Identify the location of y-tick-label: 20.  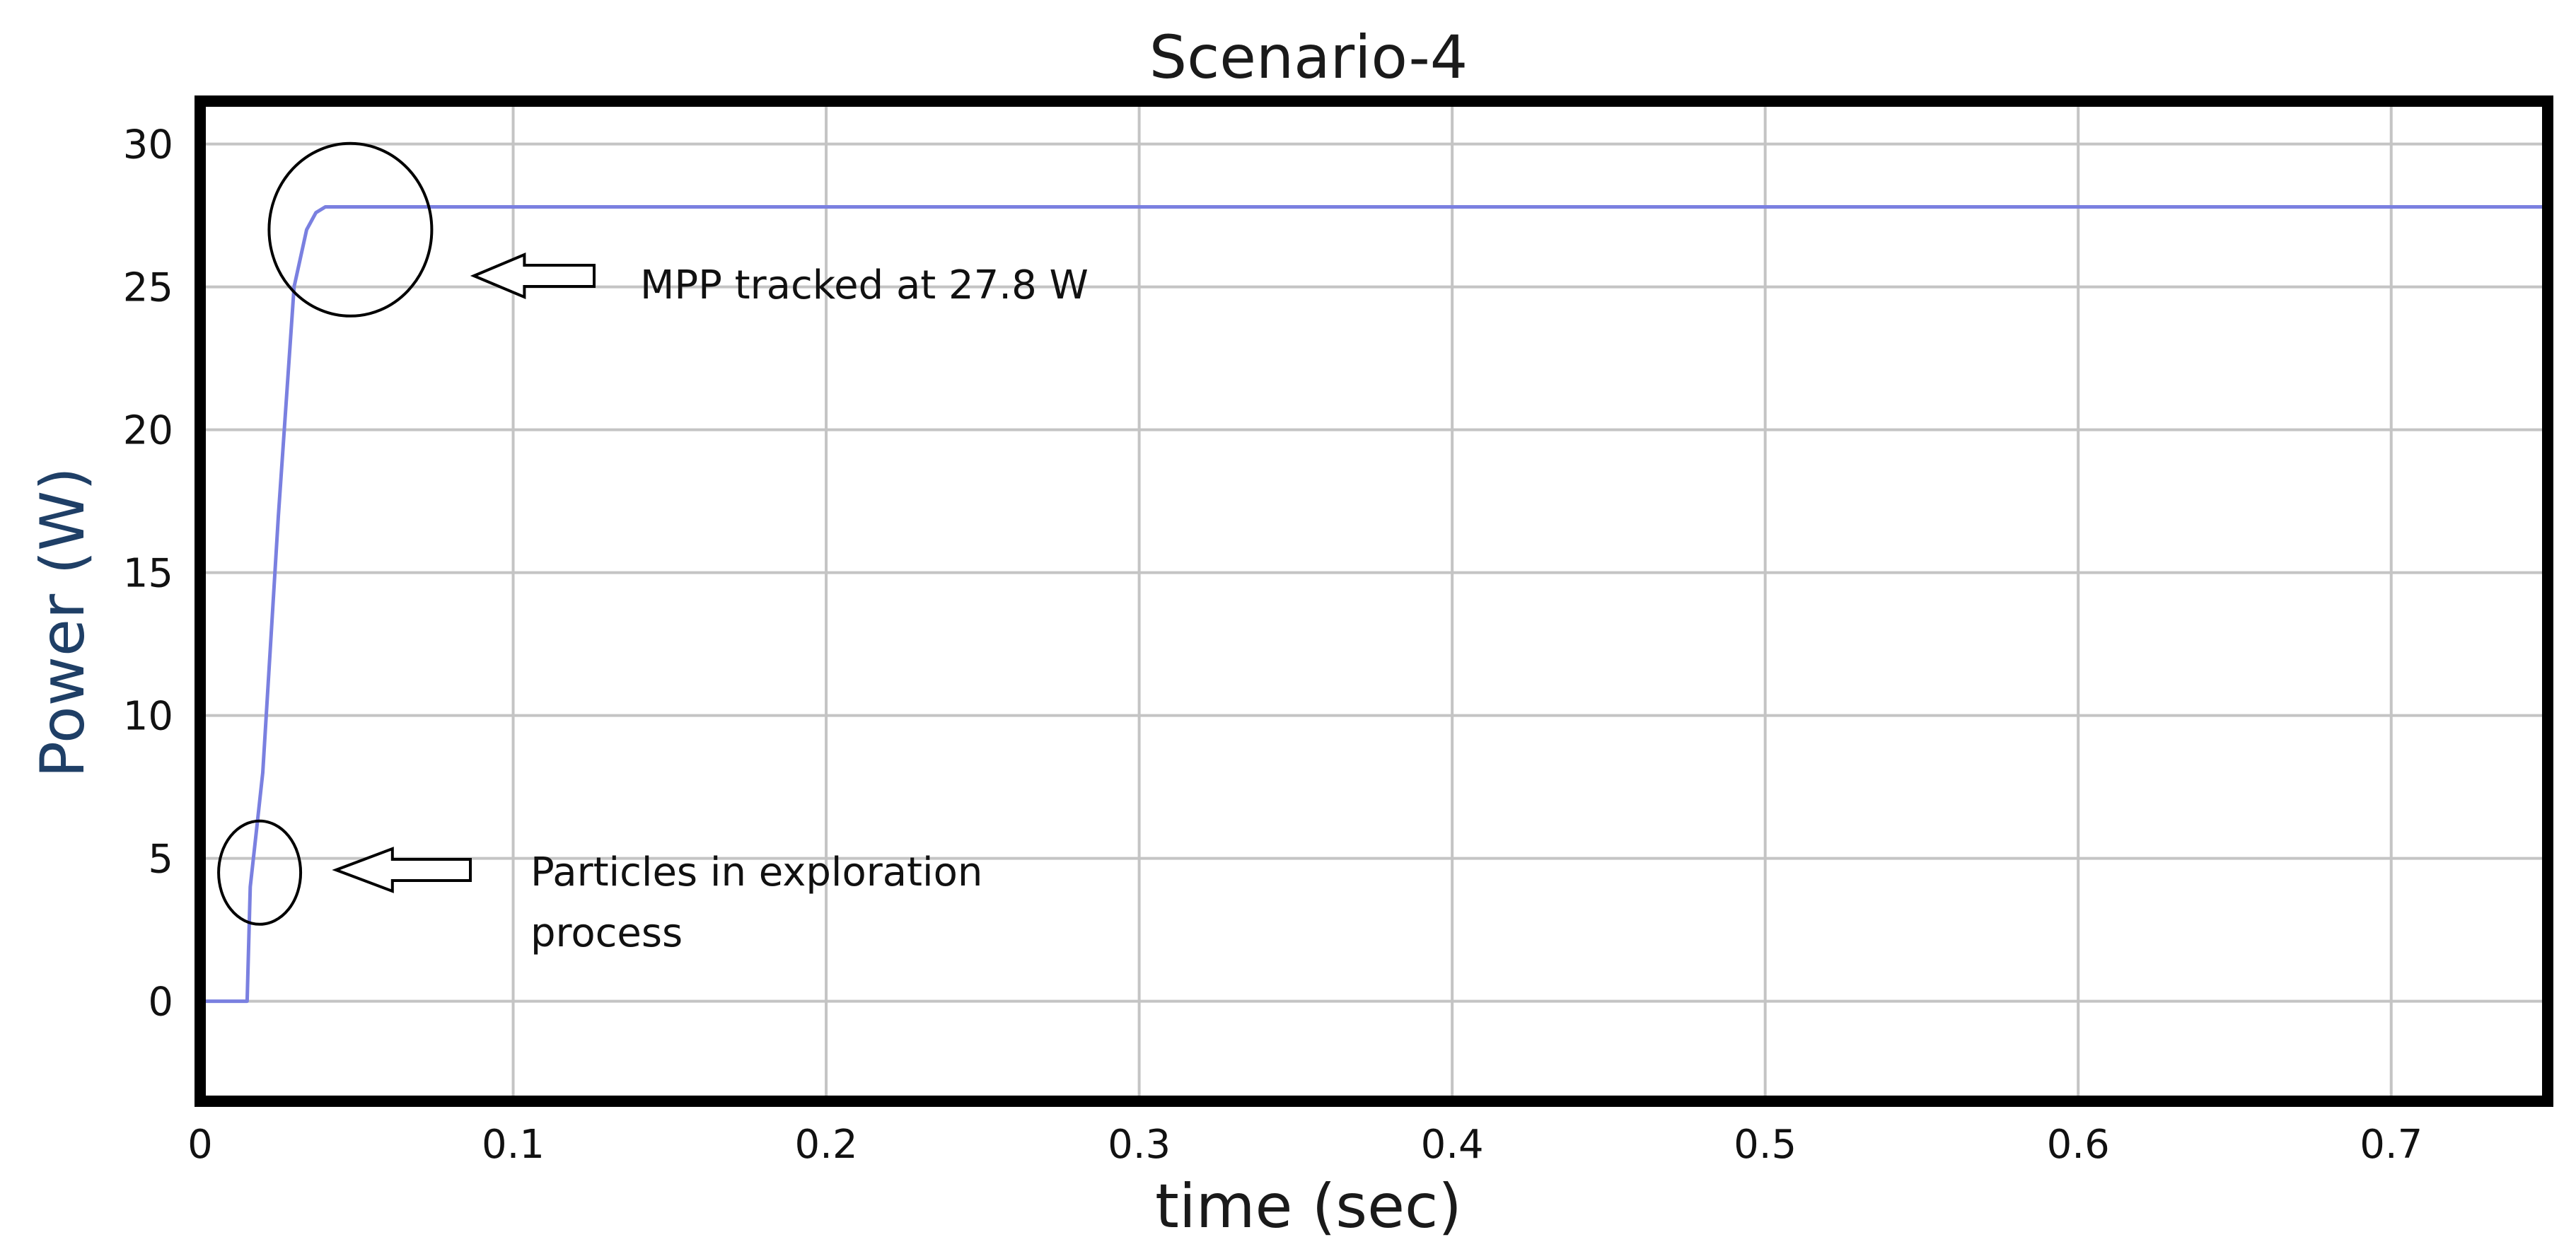
(148, 431).